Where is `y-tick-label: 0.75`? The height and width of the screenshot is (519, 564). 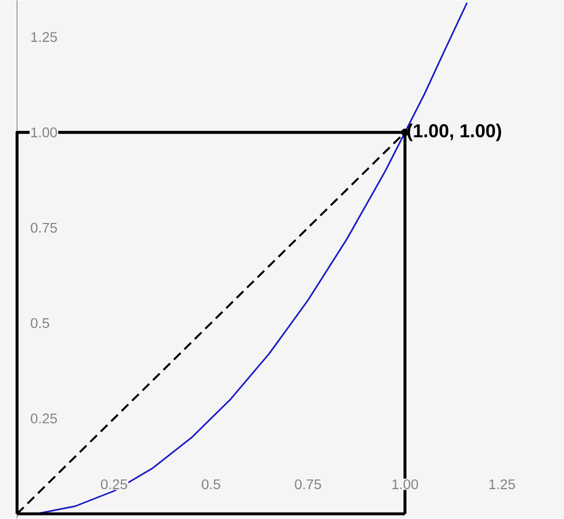 y-tick-label: 0.75 is located at coordinates (43, 227).